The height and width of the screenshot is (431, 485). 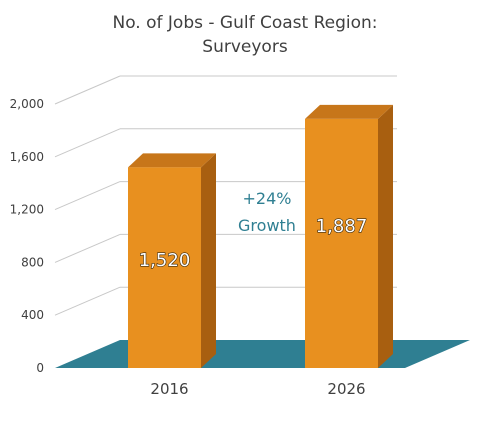 I want to click on growth-annotation-percent: +24%, so click(x=267, y=198).